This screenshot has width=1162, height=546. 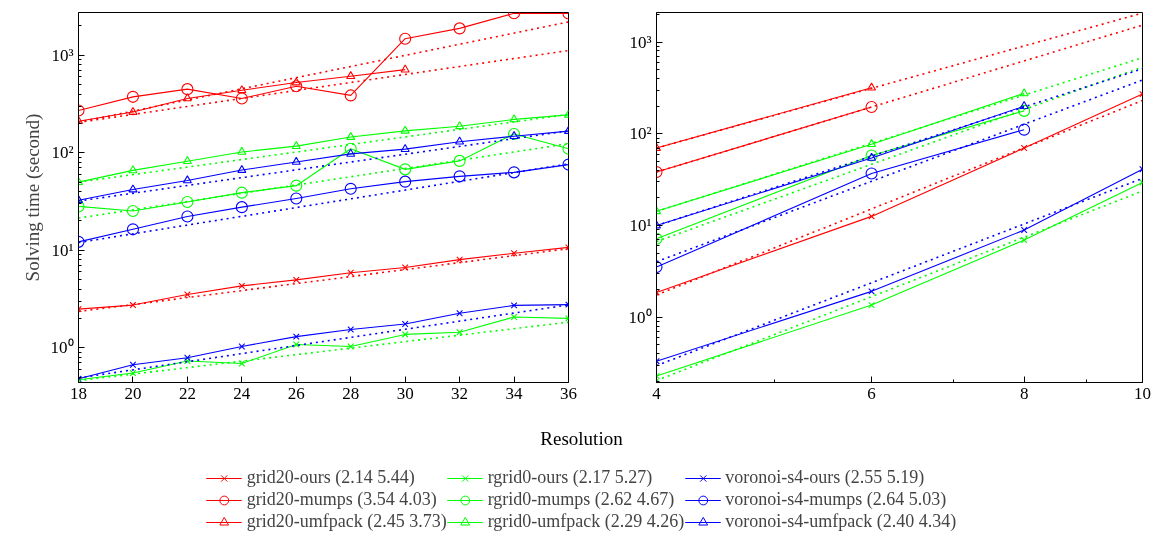 What do you see at coordinates (346, 521) in the screenshot?
I see `legend-label: grid20-umfpack (2.45 3.73)` at bounding box center [346, 521].